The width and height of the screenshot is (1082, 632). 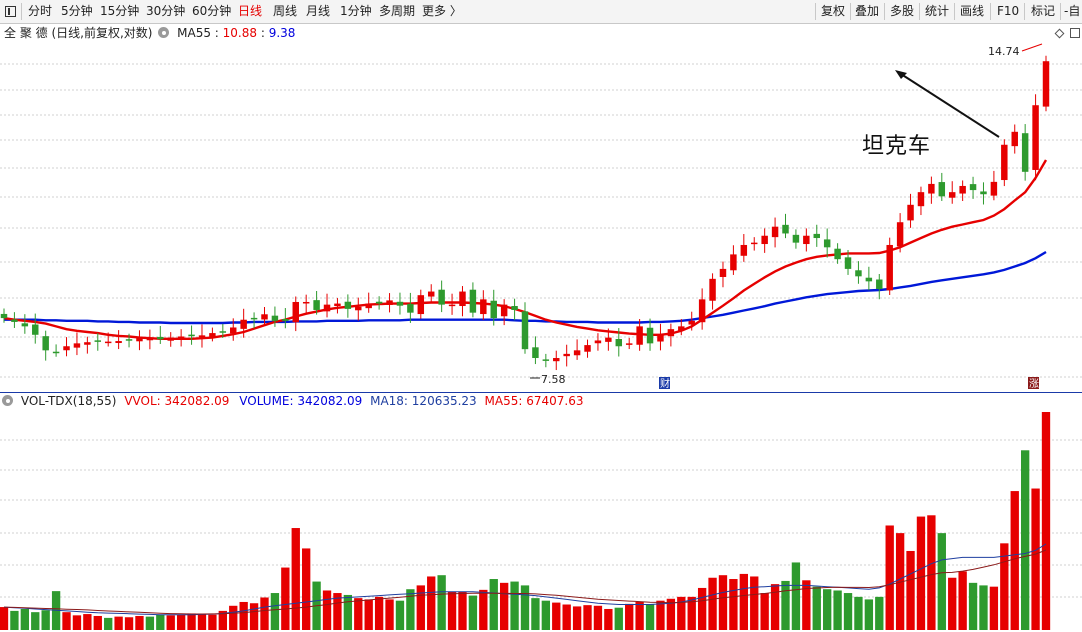 I want to click on panel-toggle-icon, so click(x=10, y=11).